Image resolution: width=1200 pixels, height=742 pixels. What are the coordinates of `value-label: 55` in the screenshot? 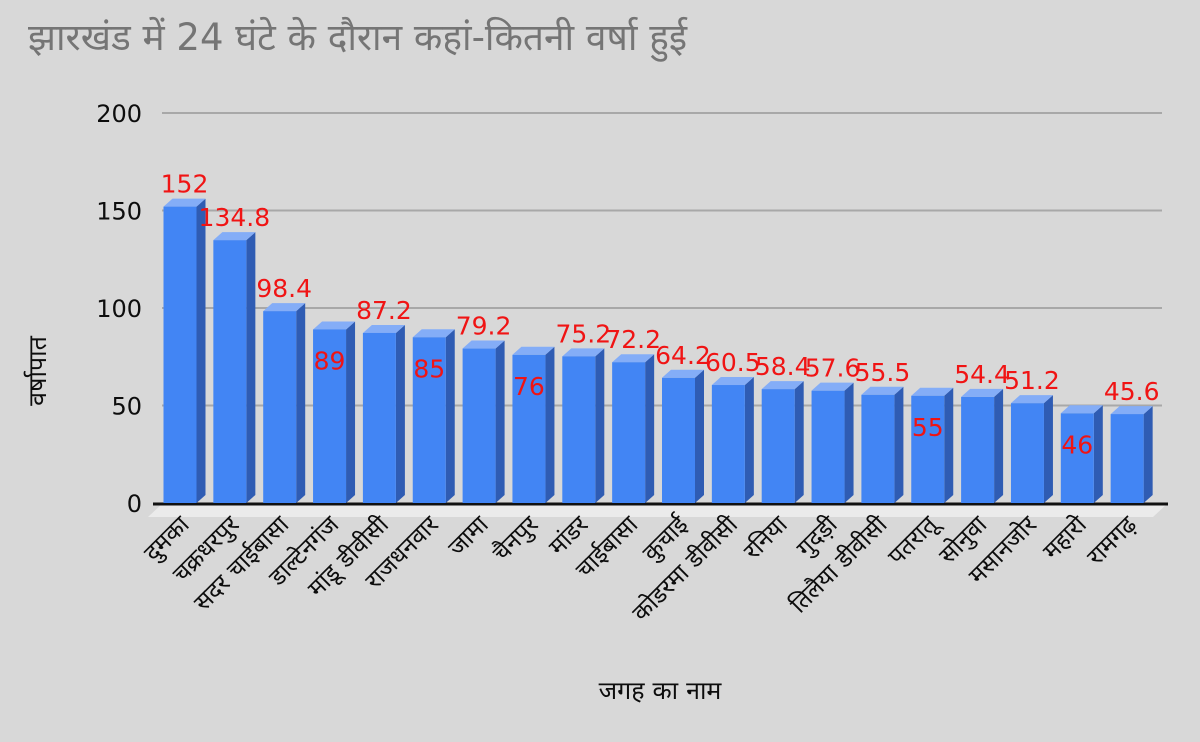 It's located at (928, 427).